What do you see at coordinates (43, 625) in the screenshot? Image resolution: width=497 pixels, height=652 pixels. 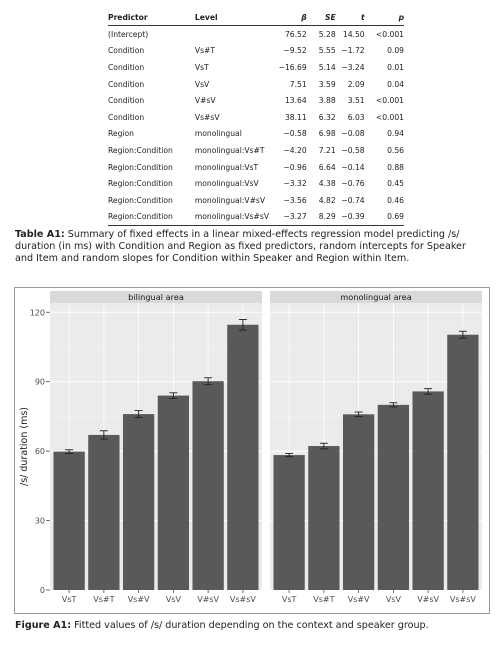 I see `figure-caption-lead: Figure A1:` at bounding box center [43, 625].